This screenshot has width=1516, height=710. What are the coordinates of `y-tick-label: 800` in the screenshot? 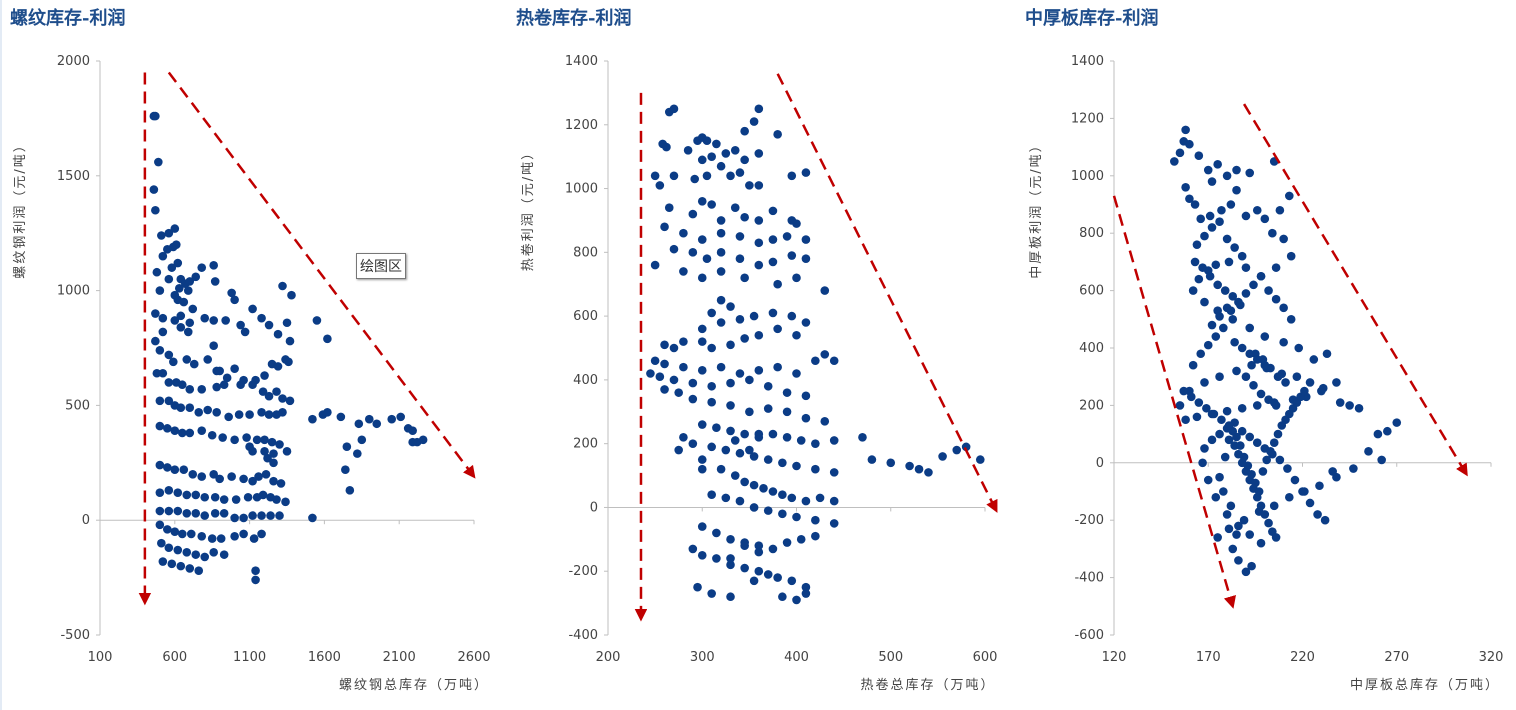 It's located at (585, 252).